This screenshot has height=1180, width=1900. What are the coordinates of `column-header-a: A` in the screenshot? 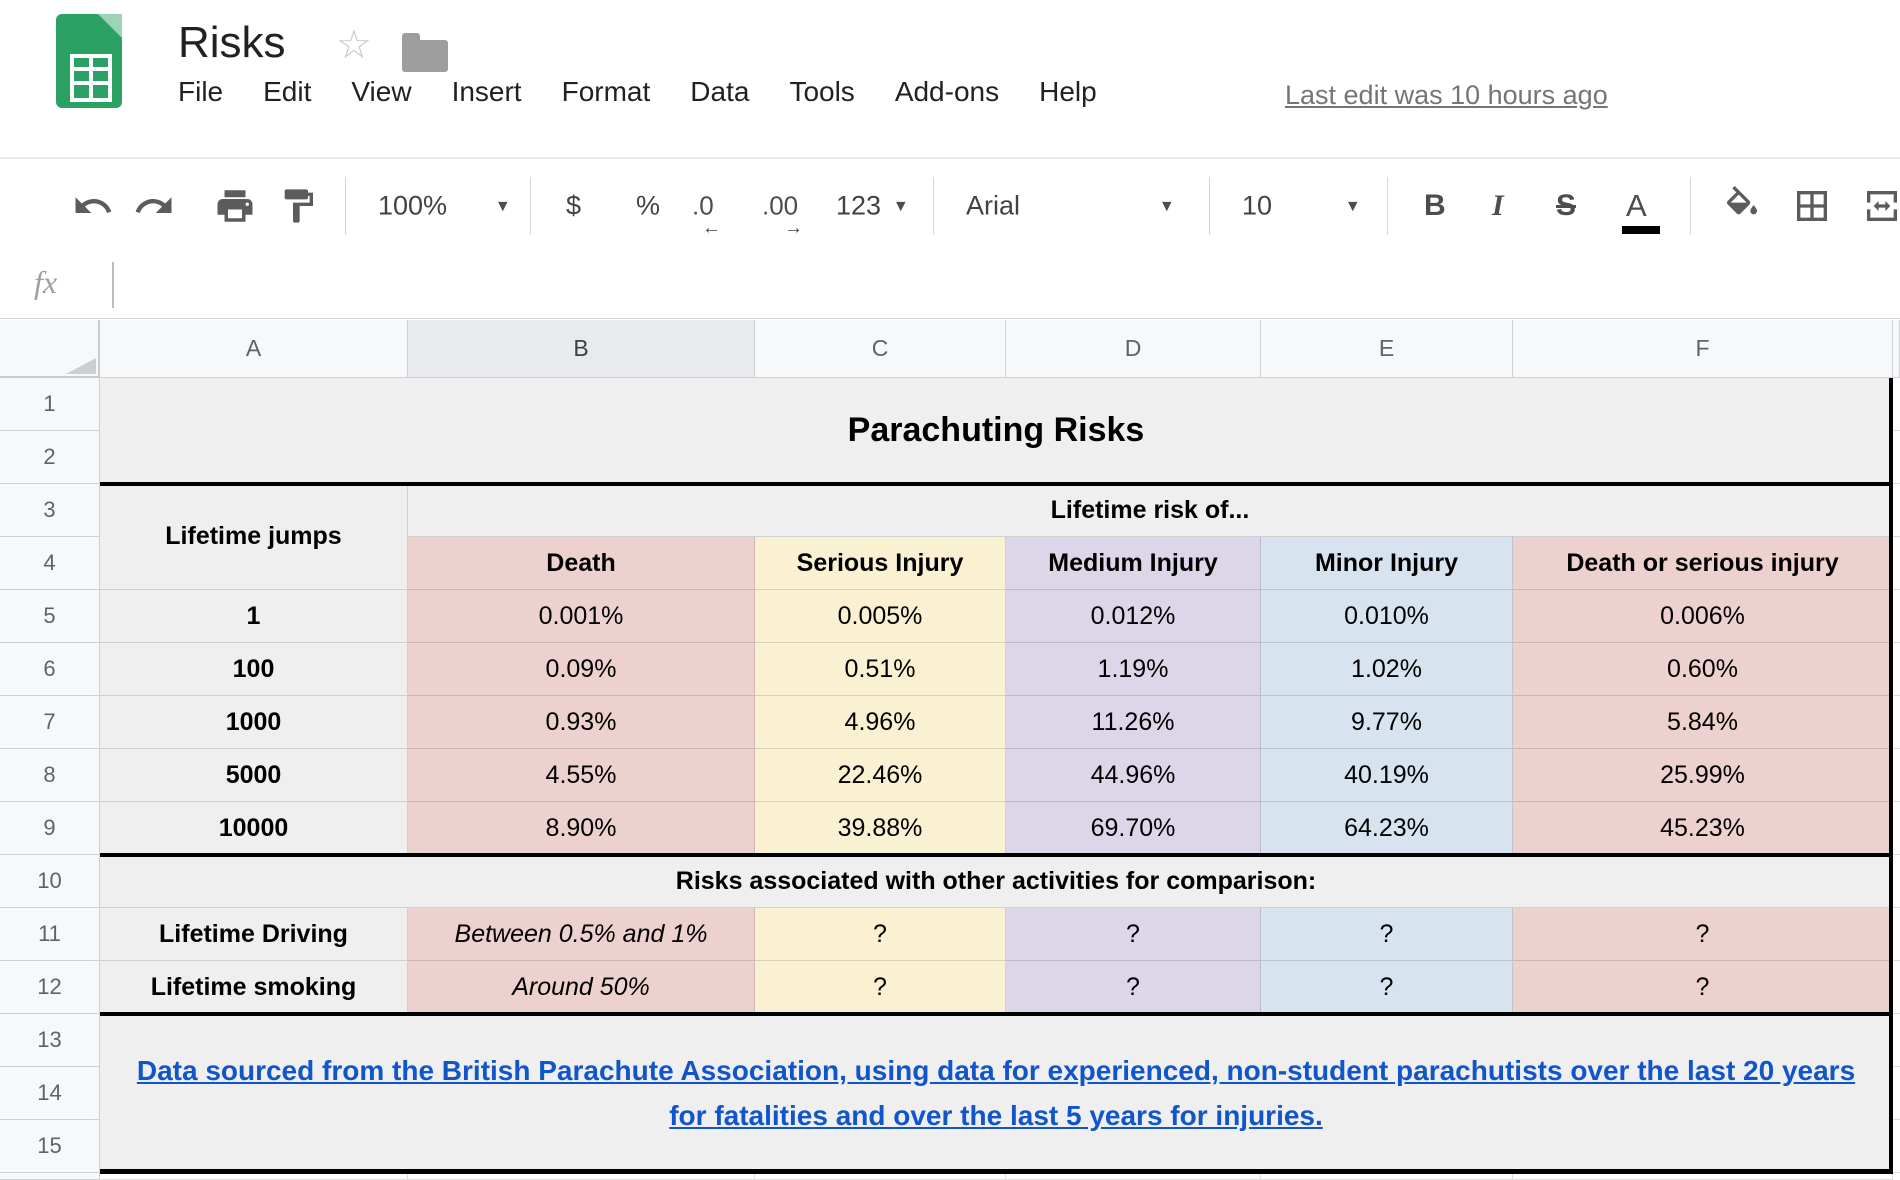 It's located at (254, 349).